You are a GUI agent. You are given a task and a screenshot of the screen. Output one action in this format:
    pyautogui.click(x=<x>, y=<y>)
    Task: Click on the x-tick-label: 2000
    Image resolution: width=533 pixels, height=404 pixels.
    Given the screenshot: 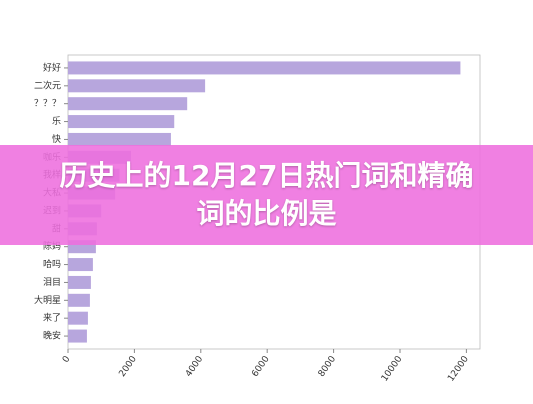 What is the action you would take?
    pyautogui.click(x=128, y=366)
    